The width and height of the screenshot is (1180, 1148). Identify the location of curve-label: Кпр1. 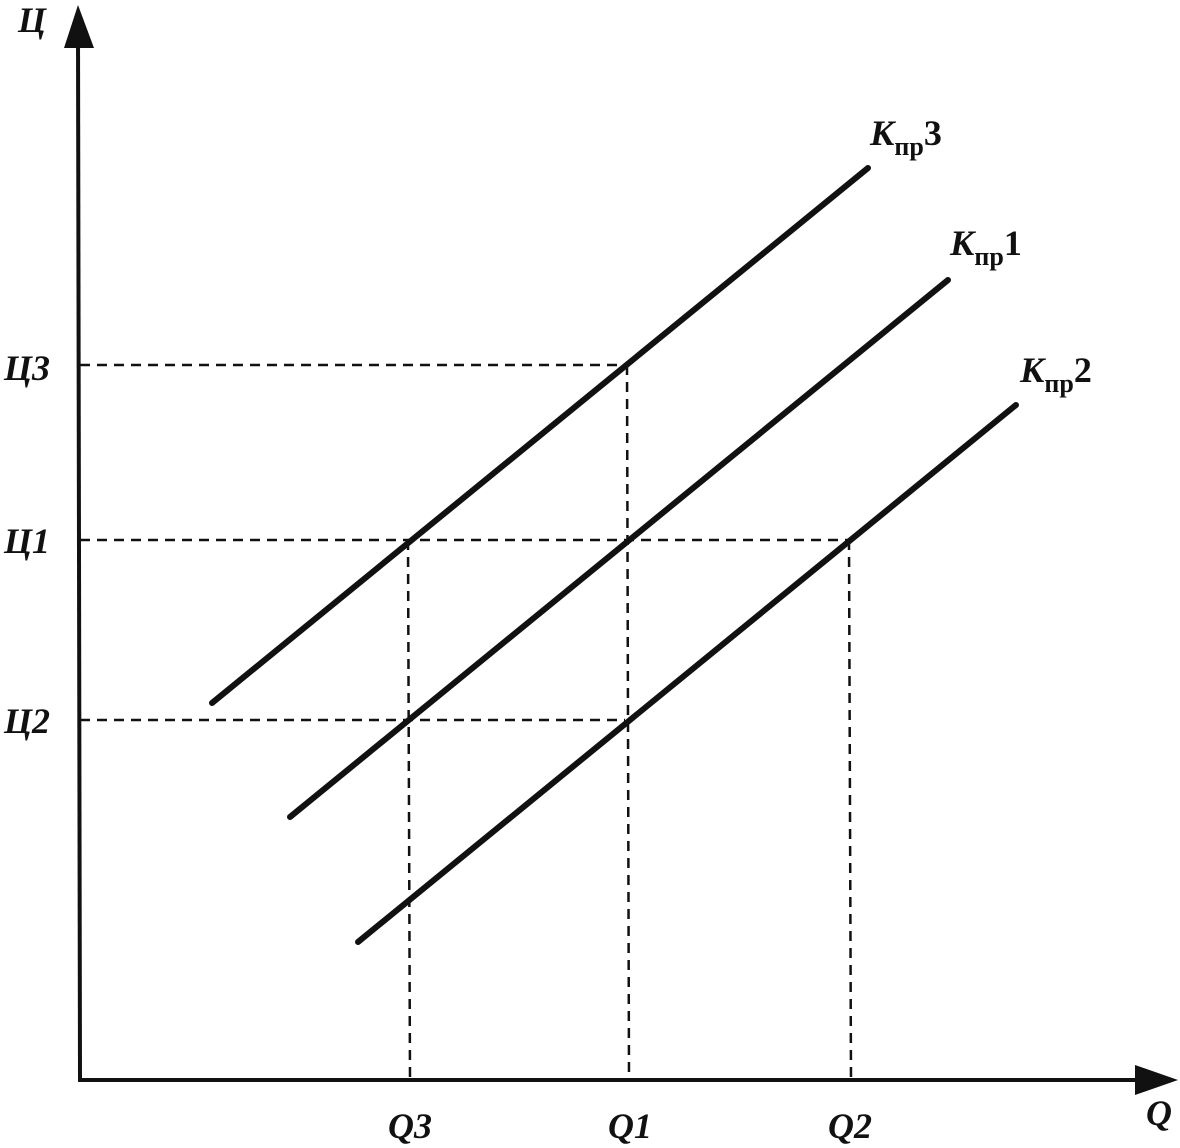
(985, 247).